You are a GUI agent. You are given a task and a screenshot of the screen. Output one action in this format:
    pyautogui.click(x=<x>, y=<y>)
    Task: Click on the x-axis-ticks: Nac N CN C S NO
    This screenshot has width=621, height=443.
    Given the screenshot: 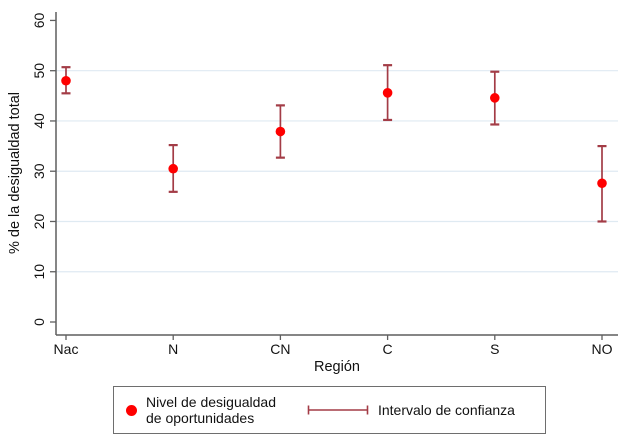 What is the action you would take?
    pyautogui.click(x=333, y=346)
    